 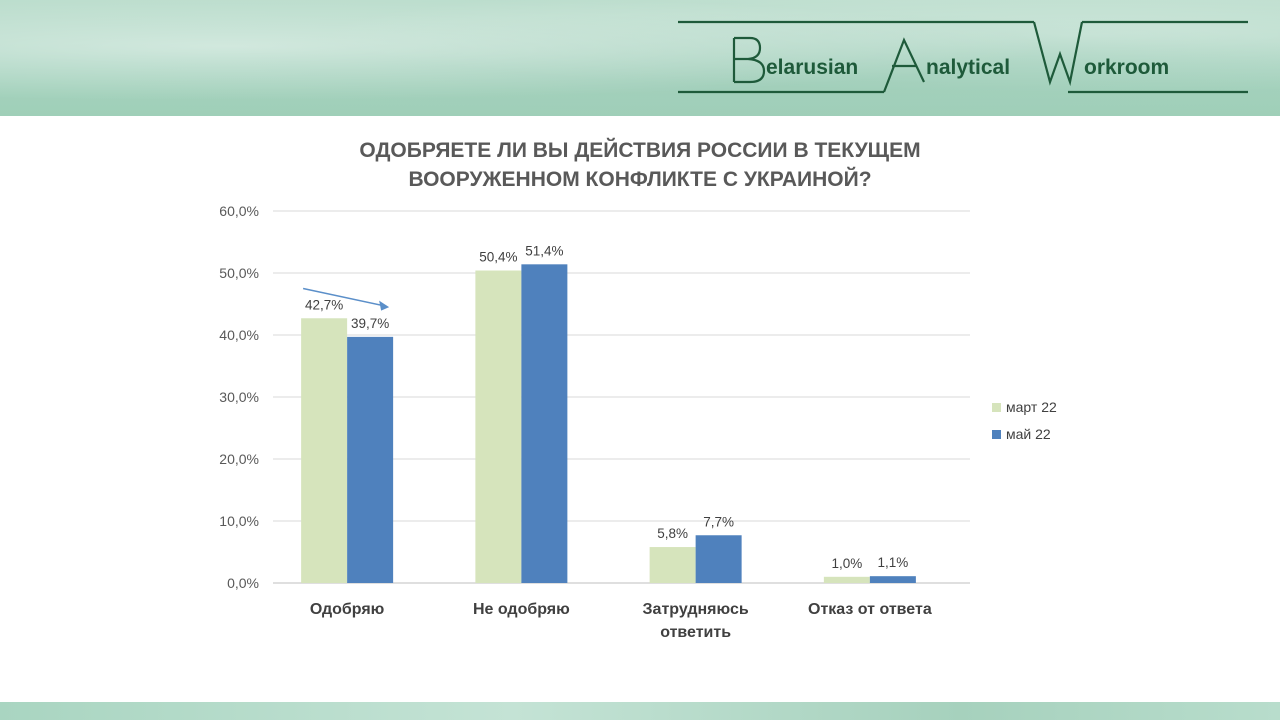 What do you see at coordinates (544, 250) in the screenshot?
I see `data-label: 51,4%` at bounding box center [544, 250].